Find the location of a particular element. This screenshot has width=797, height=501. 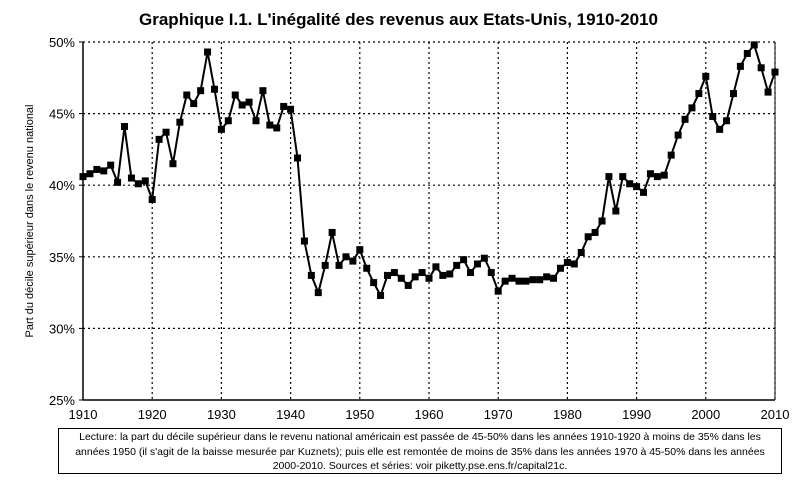

y-tick-label: 50% is located at coordinates (62, 42).